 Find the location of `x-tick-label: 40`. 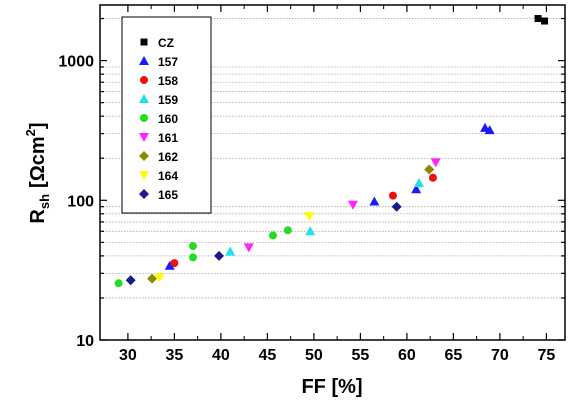

x-tick-label: 40 is located at coordinates (221, 355).